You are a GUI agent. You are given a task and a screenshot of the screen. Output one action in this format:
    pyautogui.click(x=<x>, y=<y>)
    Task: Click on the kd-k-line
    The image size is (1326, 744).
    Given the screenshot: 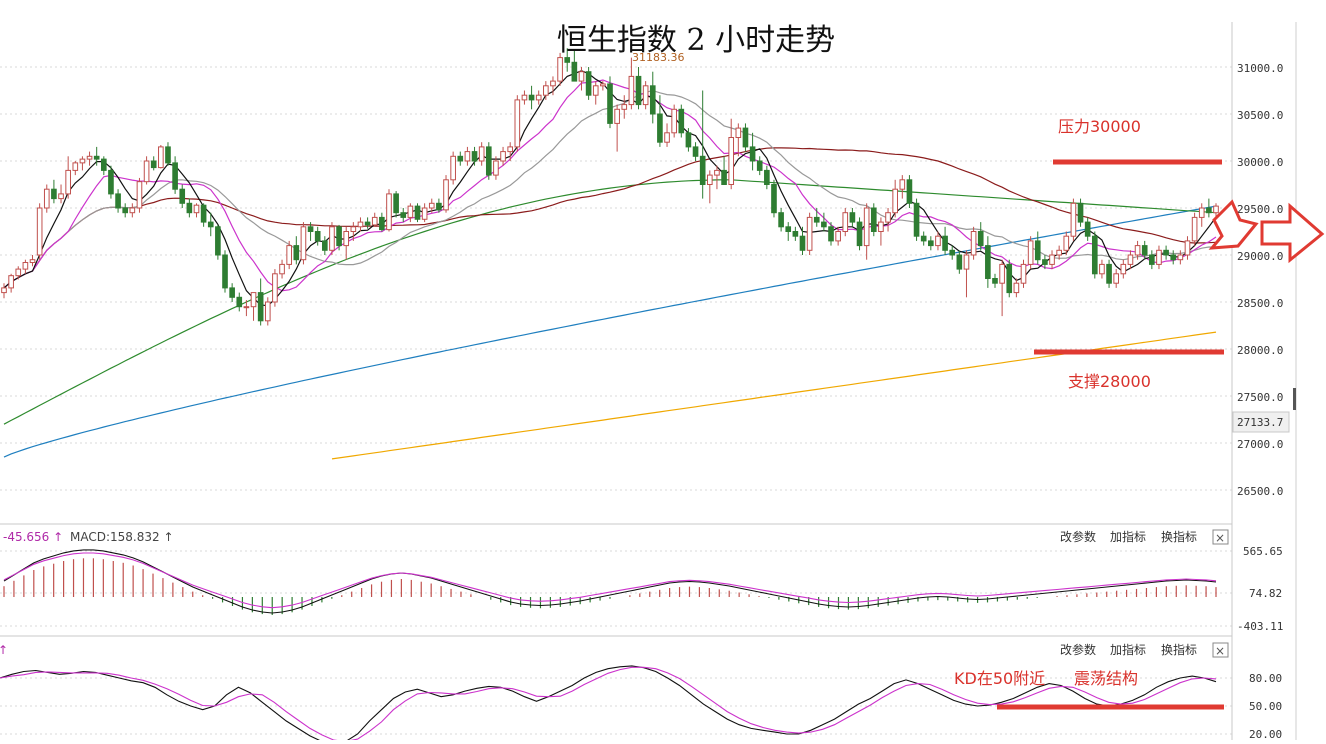 What is the action you would take?
    pyautogui.click(x=608, y=704)
    